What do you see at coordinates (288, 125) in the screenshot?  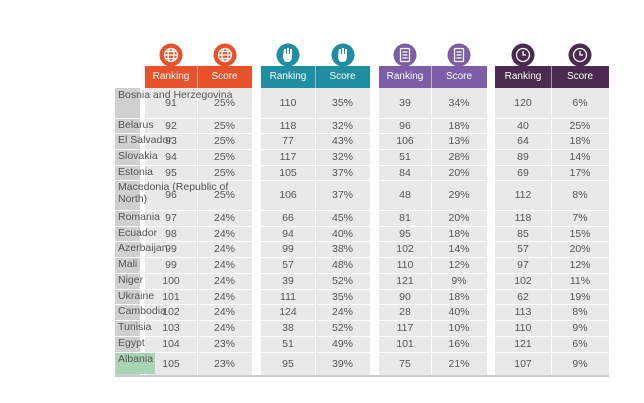 I see `ranking-value: 118` at bounding box center [288, 125].